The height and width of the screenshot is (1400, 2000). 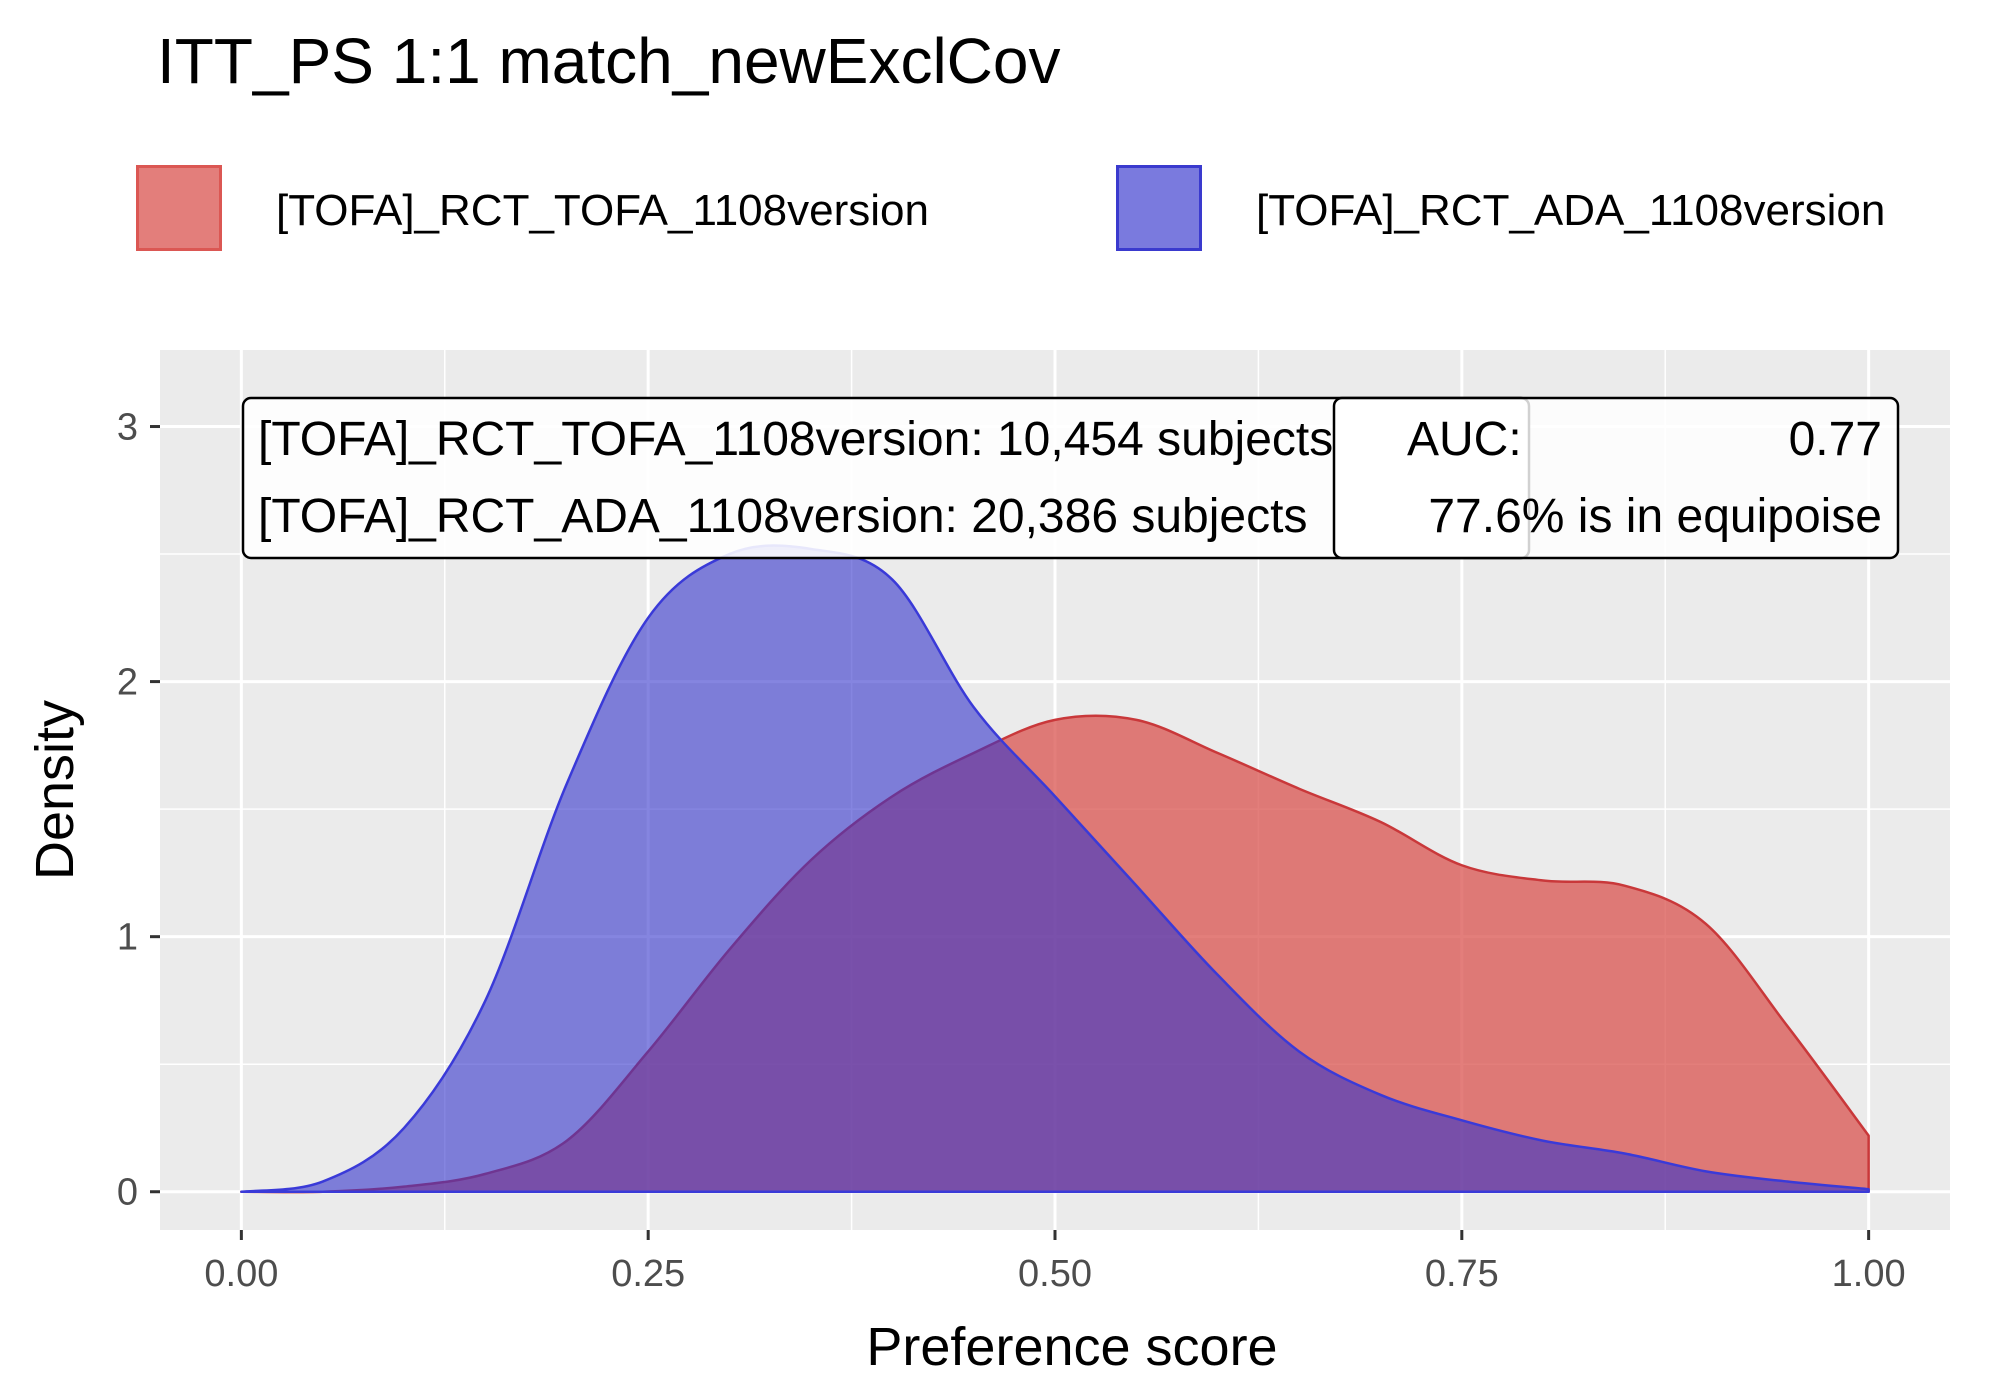 What do you see at coordinates (609, 61) in the screenshot?
I see `chart-title: ITT_PS 1:1 match_newExclCov` at bounding box center [609, 61].